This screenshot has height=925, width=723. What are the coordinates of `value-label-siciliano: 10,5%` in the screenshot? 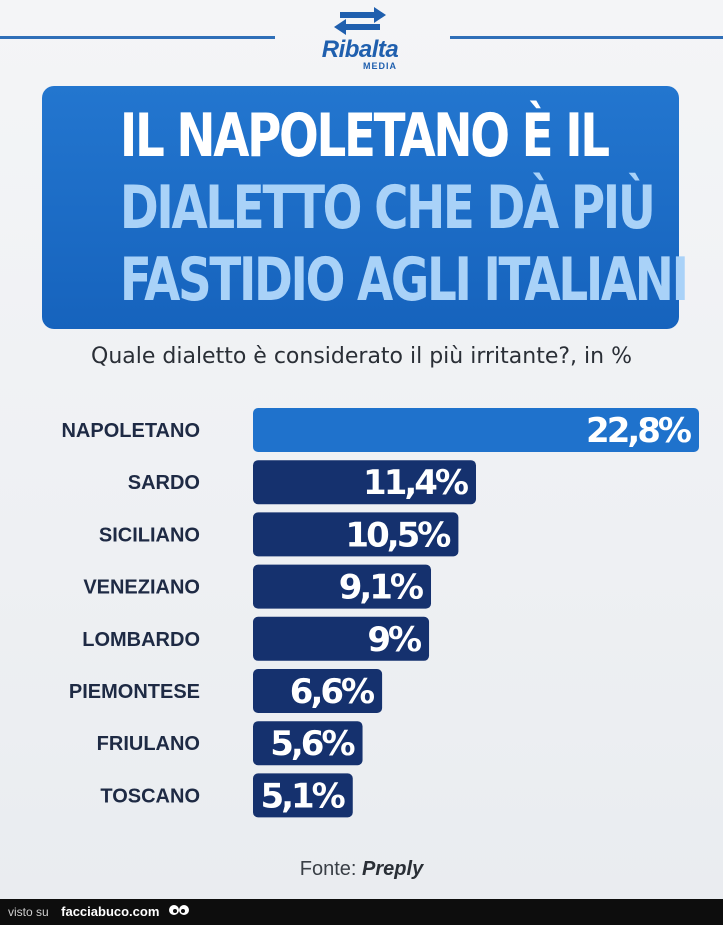 It's located at (397, 535).